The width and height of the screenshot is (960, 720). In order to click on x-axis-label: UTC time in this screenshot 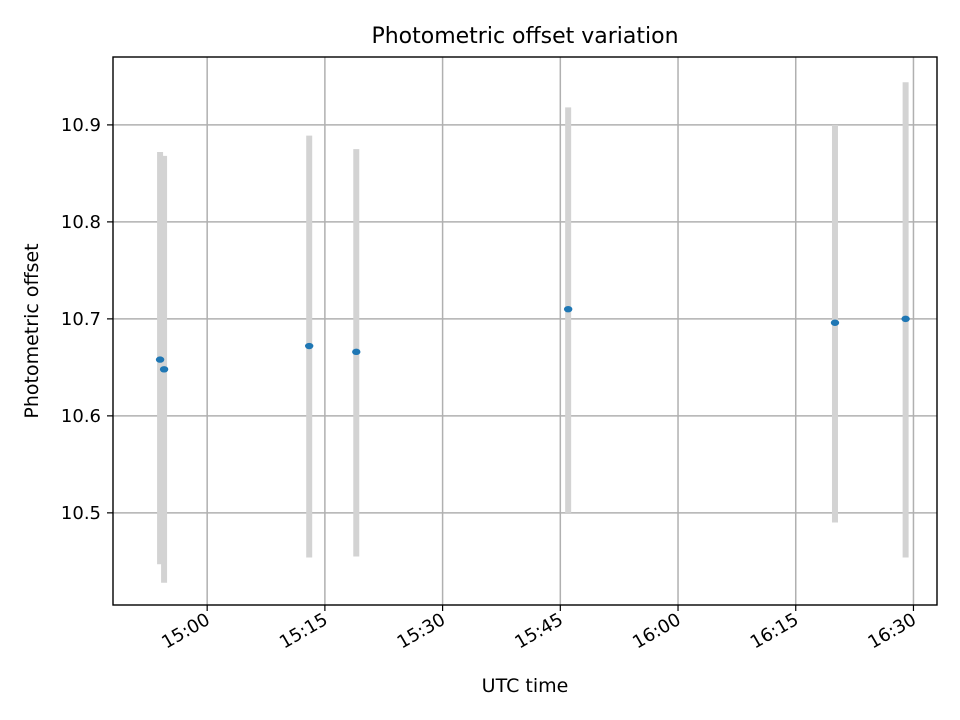, I will do `click(525, 686)`.